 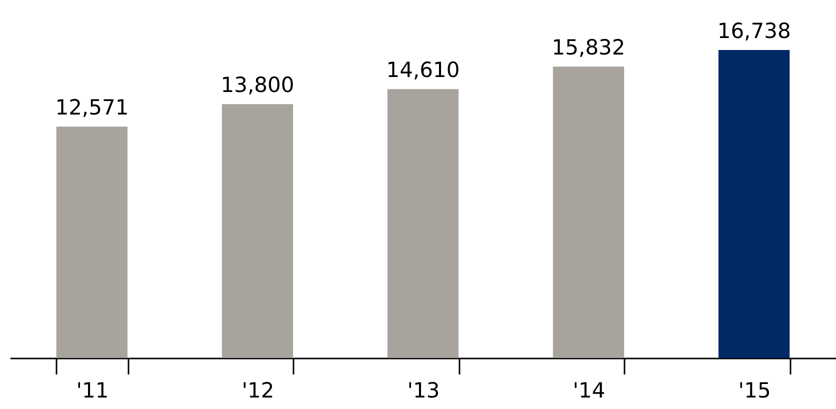 I want to click on x-tick-label: '11, so click(x=92, y=390).